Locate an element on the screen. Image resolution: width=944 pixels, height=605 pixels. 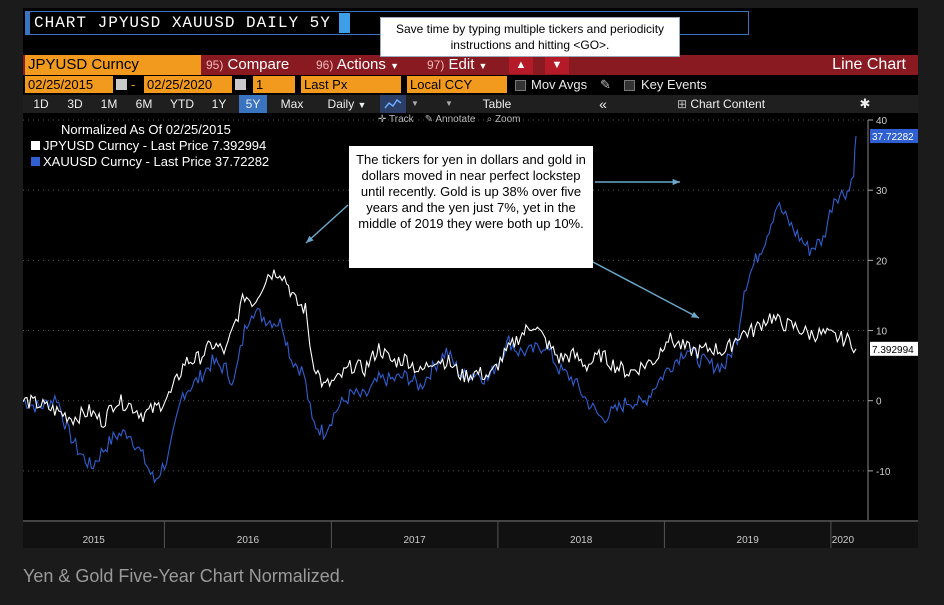
end-calendar-icon is located at coordinates (240, 84).